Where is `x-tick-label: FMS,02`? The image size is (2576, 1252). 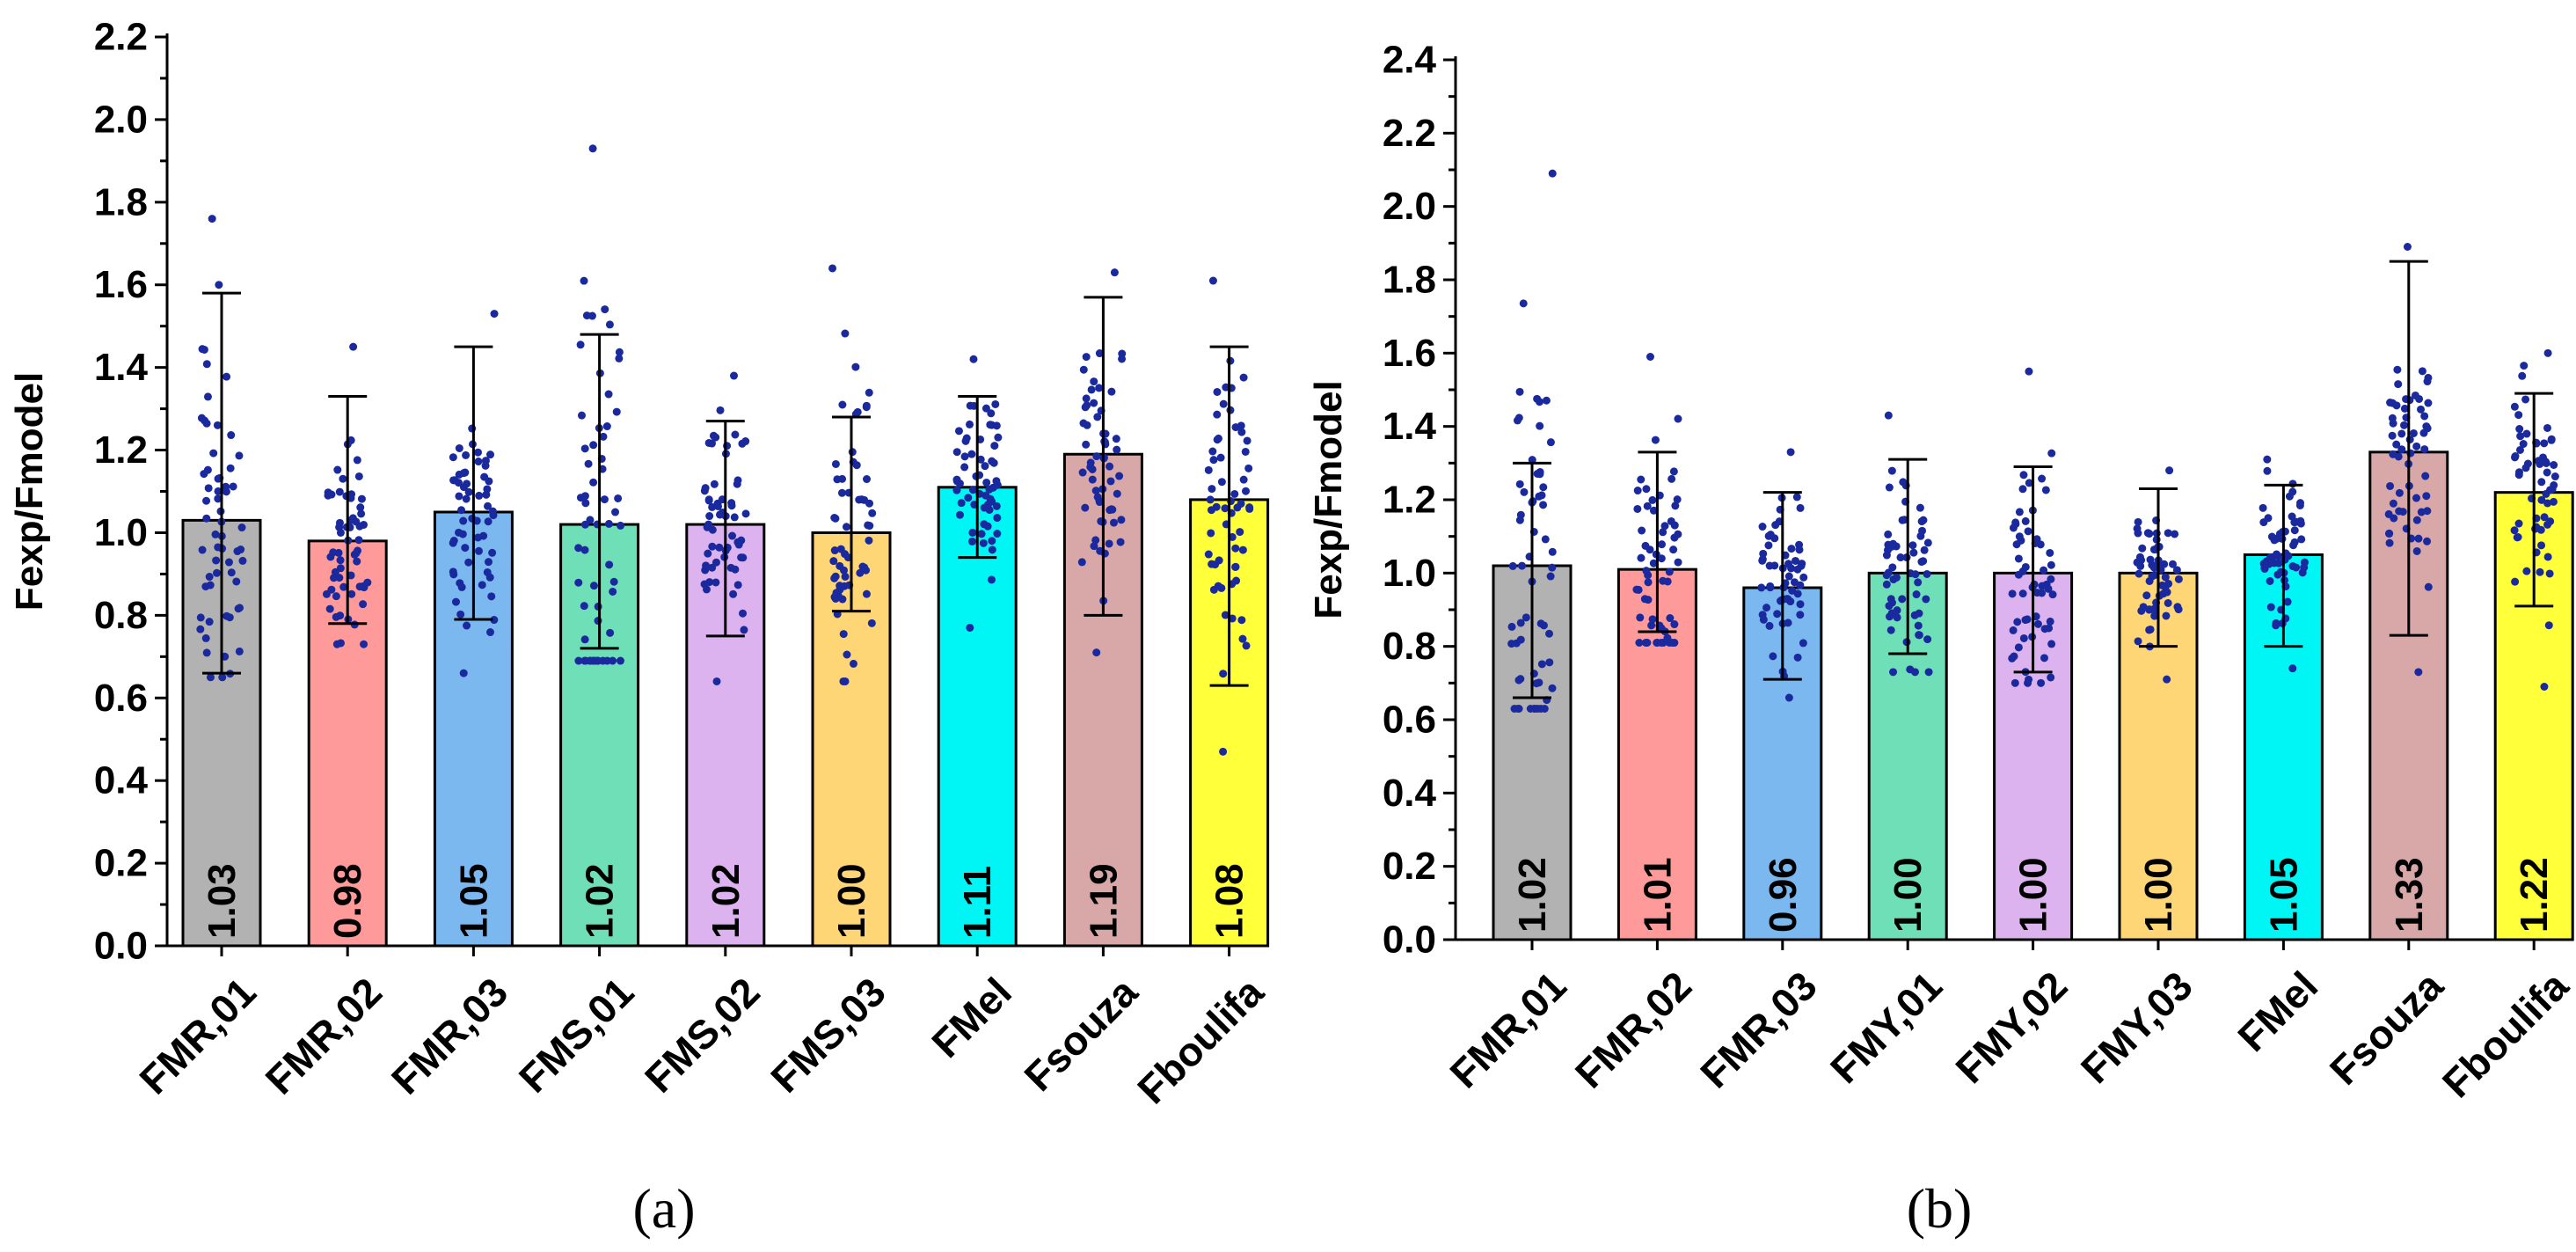
x-tick-label: FMS,02 is located at coordinates (702, 1035).